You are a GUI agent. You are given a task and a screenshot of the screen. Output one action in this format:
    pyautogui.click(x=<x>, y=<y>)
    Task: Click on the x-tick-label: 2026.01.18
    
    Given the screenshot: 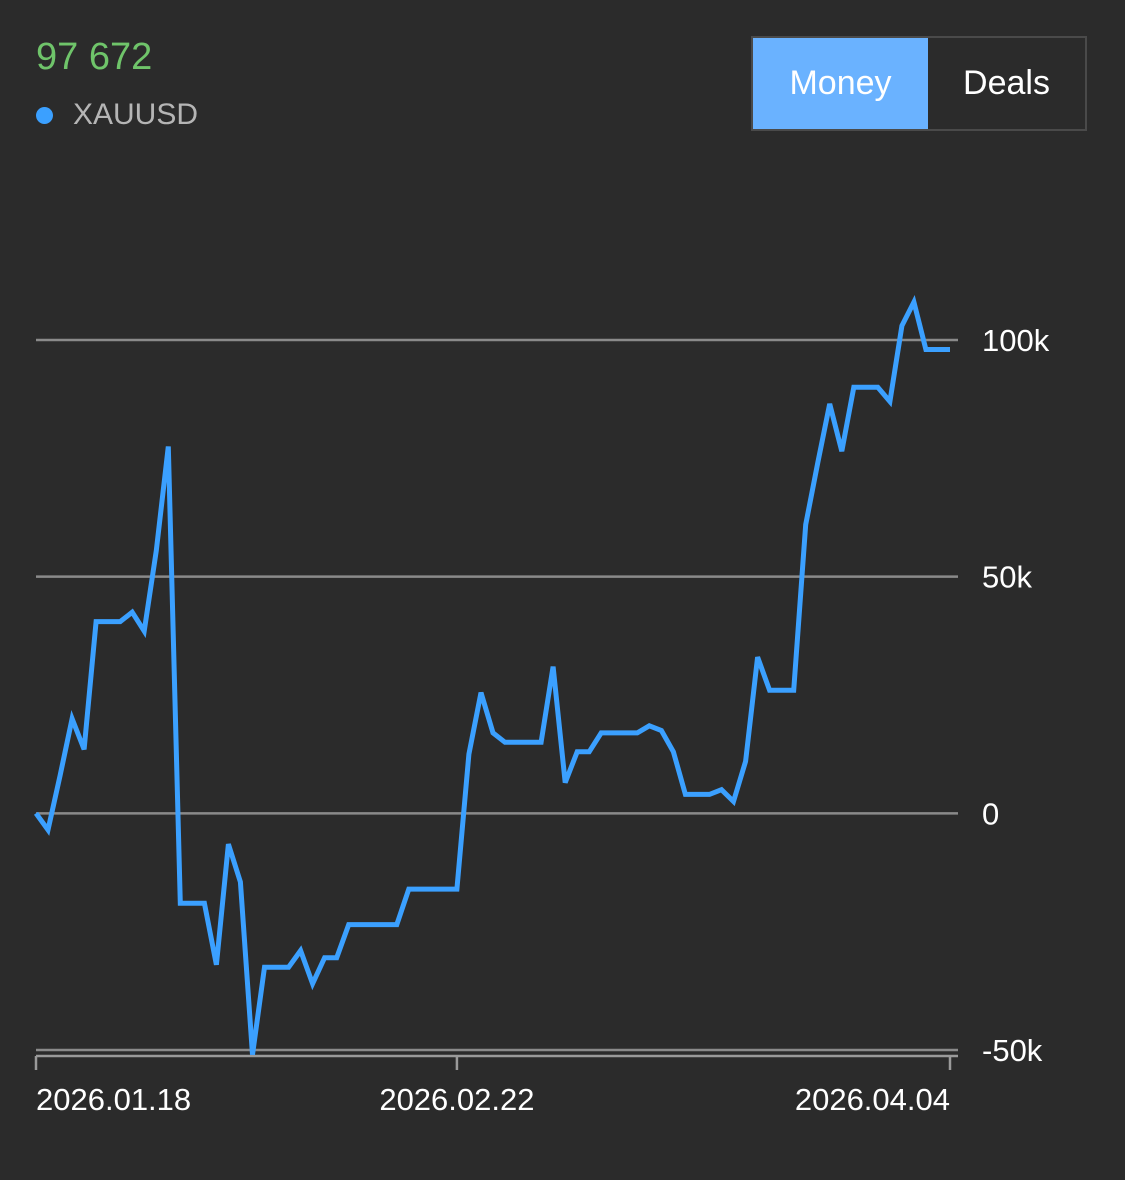 What is the action you would take?
    pyautogui.click(x=113, y=1099)
    